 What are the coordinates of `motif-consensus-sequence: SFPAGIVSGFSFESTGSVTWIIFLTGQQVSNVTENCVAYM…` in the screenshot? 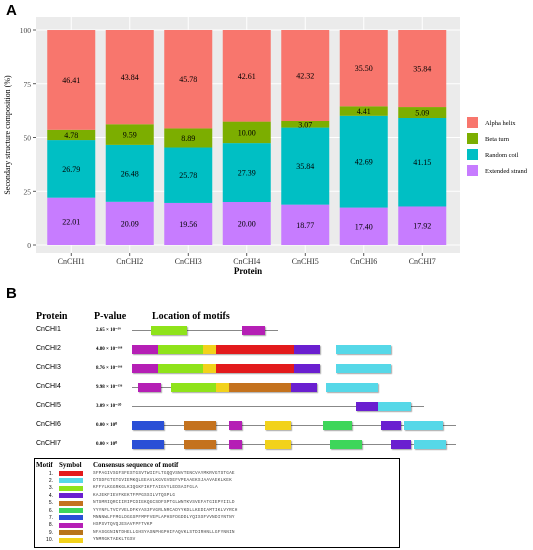 It's located at (164, 473).